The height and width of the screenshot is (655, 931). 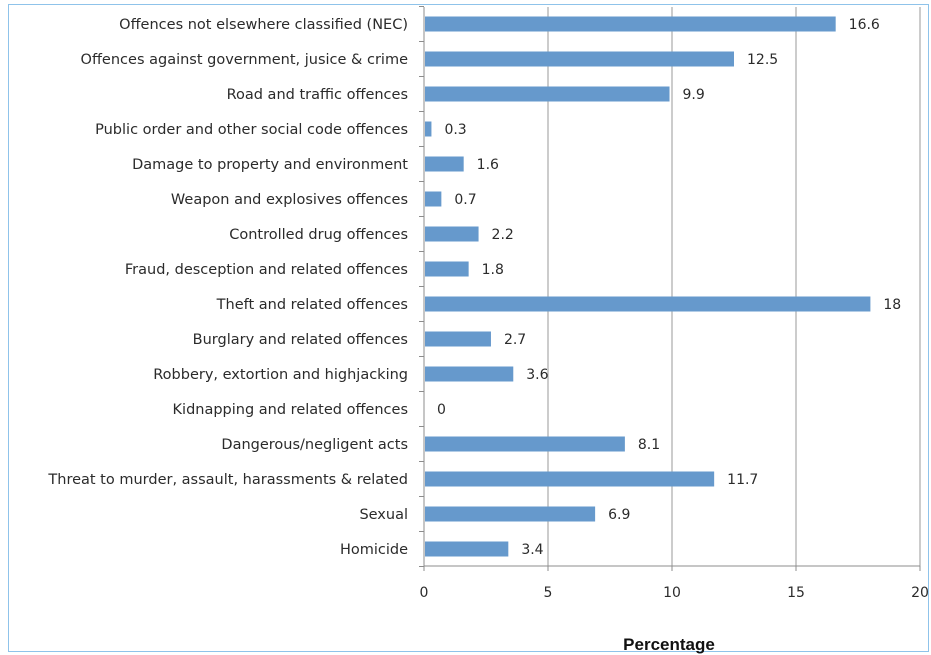 I want to click on value-label-9: 2.7, so click(x=515, y=340).